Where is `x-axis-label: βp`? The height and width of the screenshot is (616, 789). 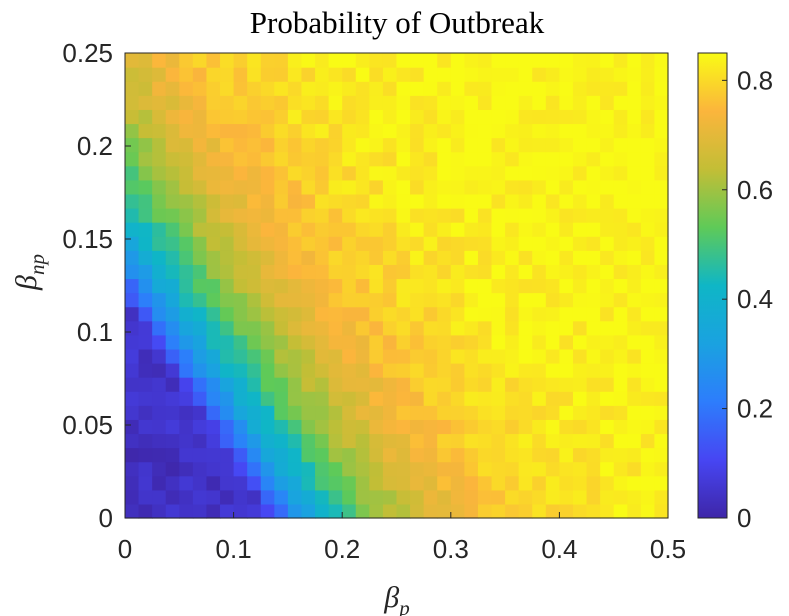
x-axis-label: βp is located at coordinates (396, 598).